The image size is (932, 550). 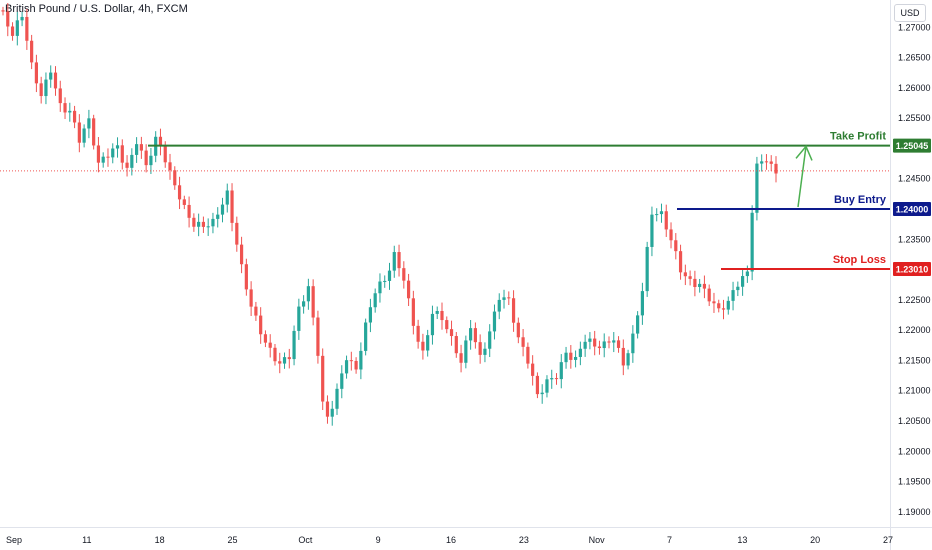 I want to click on x-tick-label: 7, so click(x=669, y=540).